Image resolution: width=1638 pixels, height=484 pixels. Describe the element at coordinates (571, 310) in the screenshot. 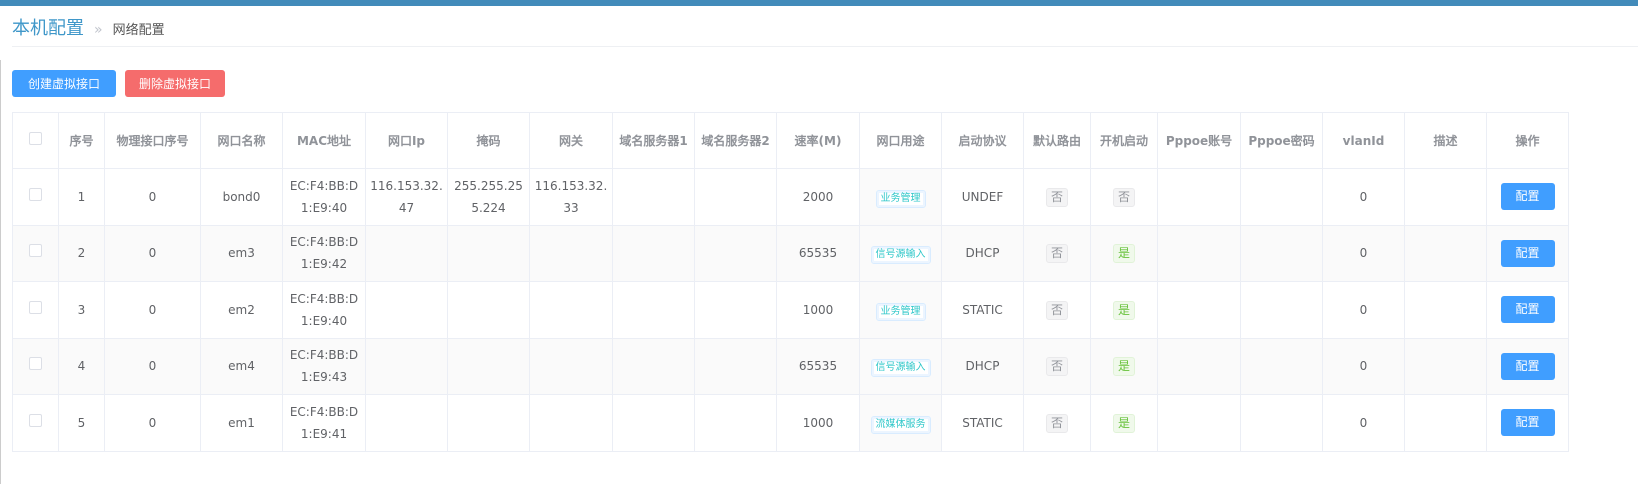

I see `cell-gw` at that location.